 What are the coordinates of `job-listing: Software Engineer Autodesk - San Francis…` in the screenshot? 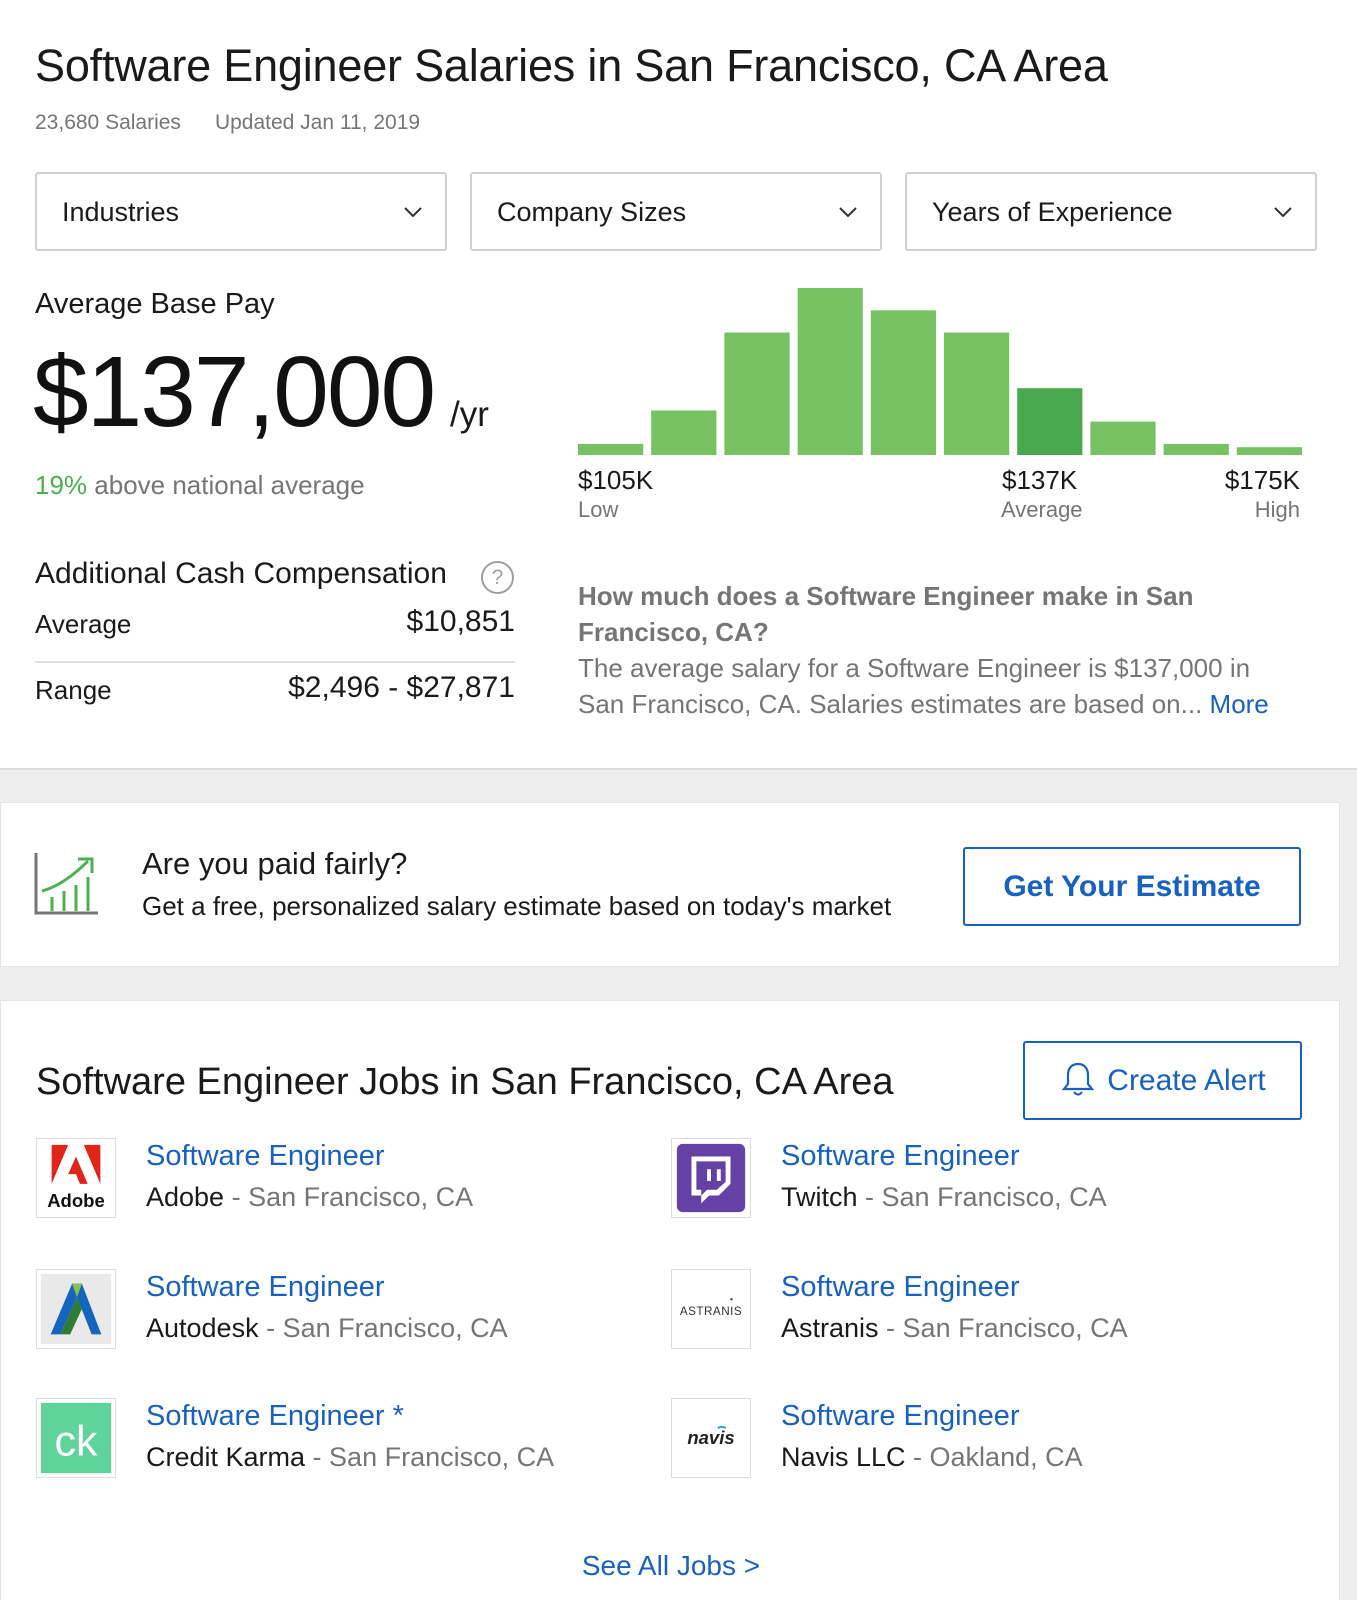 It's located at (346, 1314).